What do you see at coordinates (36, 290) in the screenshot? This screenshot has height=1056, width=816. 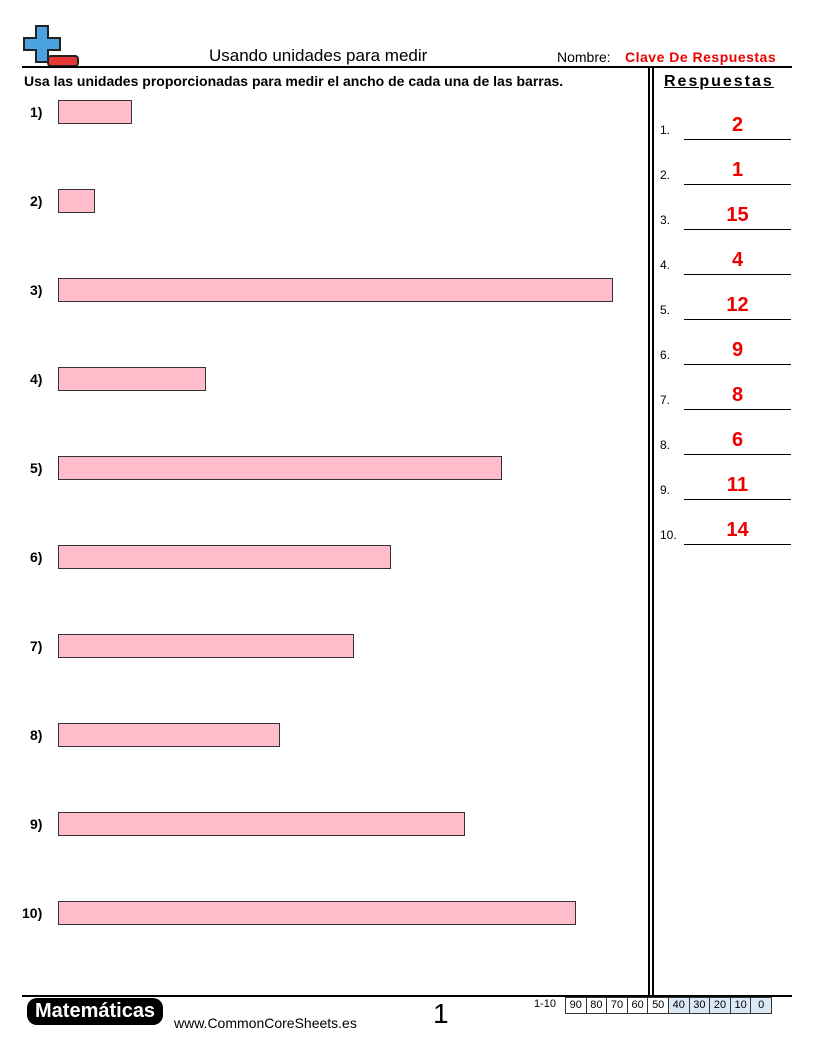 I see `problem-label: 3)` at bounding box center [36, 290].